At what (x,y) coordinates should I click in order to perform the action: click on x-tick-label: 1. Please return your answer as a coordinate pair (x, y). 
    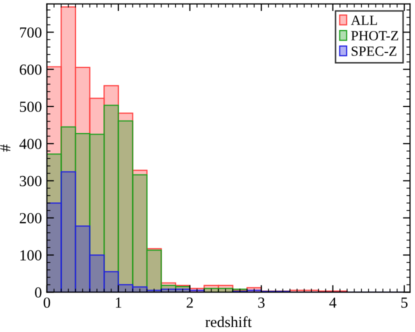
    Looking at the image, I should click on (119, 303).